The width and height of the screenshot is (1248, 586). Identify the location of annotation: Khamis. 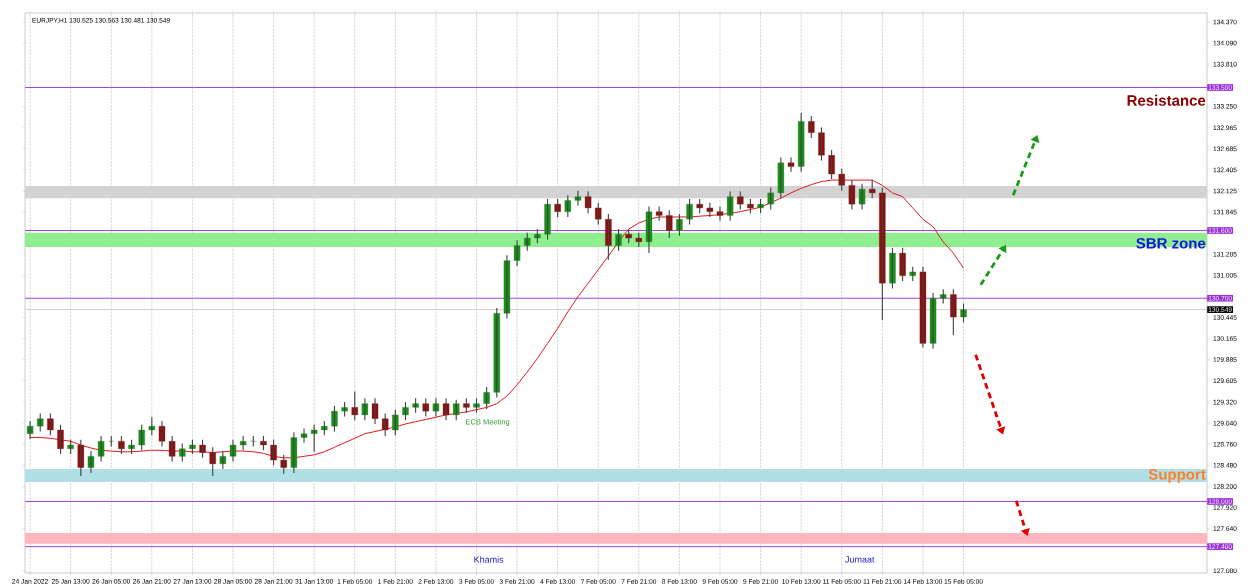
(489, 559).